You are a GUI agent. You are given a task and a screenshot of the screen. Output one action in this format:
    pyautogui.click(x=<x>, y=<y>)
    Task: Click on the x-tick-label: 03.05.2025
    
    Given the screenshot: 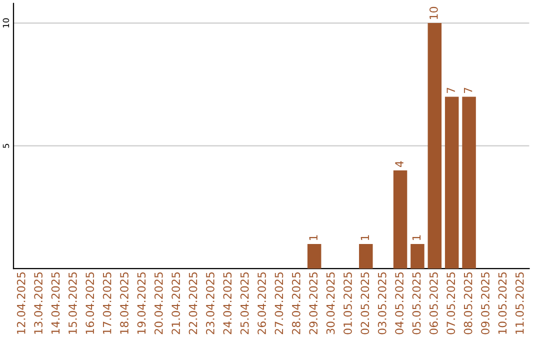 What is the action you would take?
    pyautogui.click(x=382, y=303)
    